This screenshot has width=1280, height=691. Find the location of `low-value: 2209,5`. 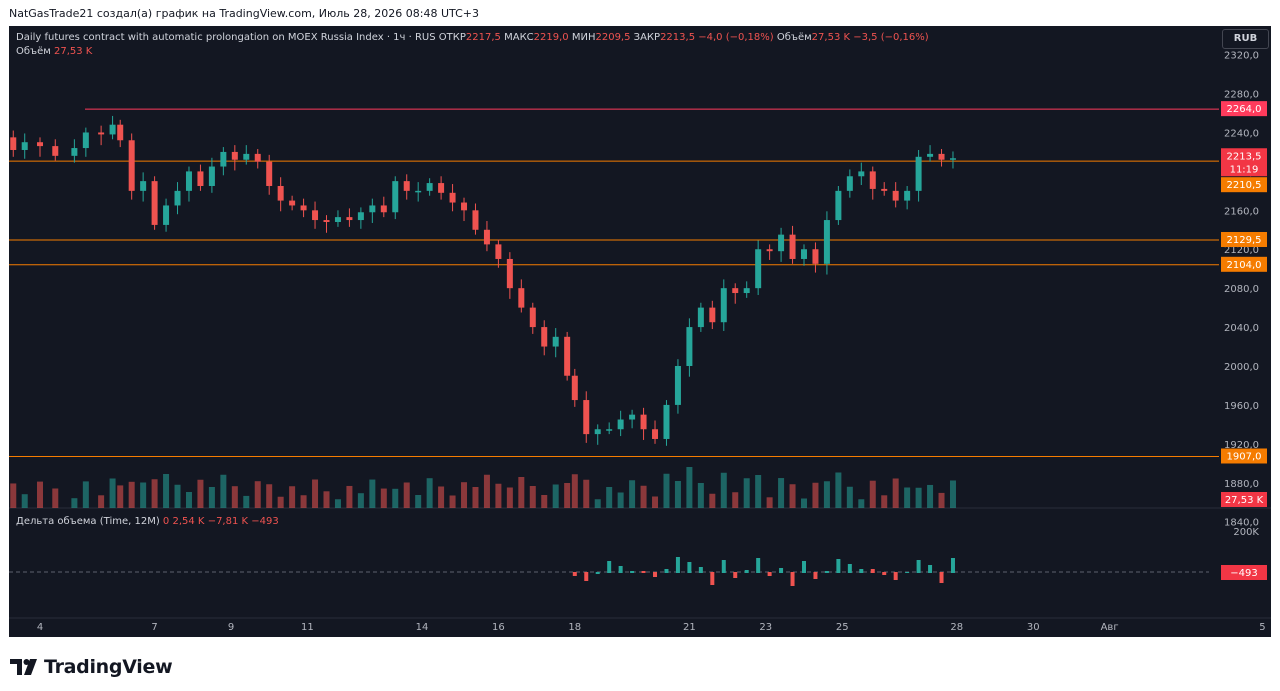

low-value: 2209,5 is located at coordinates (613, 37).